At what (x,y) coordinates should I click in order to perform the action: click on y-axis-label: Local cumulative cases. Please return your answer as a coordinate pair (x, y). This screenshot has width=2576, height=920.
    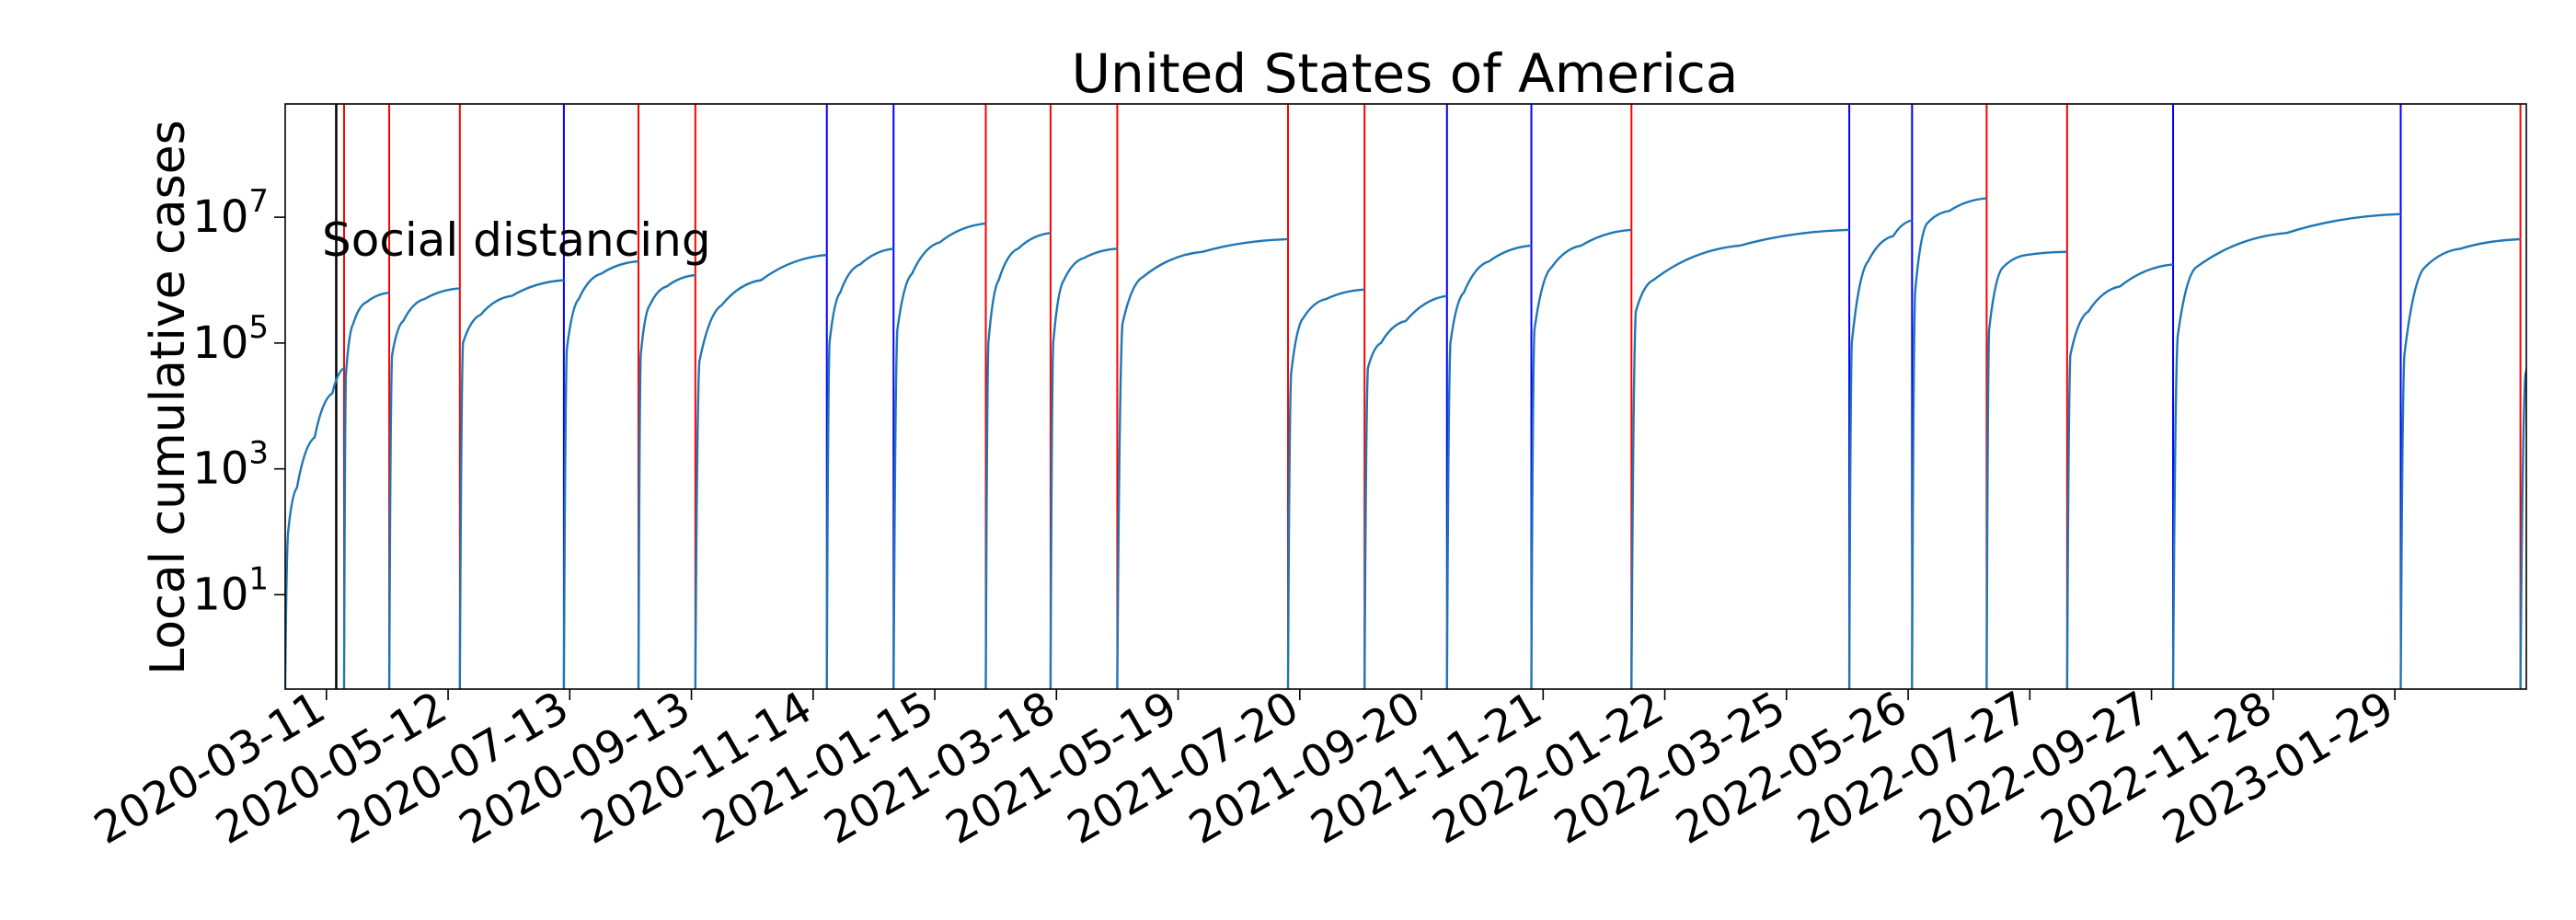
    Looking at the image, I should click on (168, 397).